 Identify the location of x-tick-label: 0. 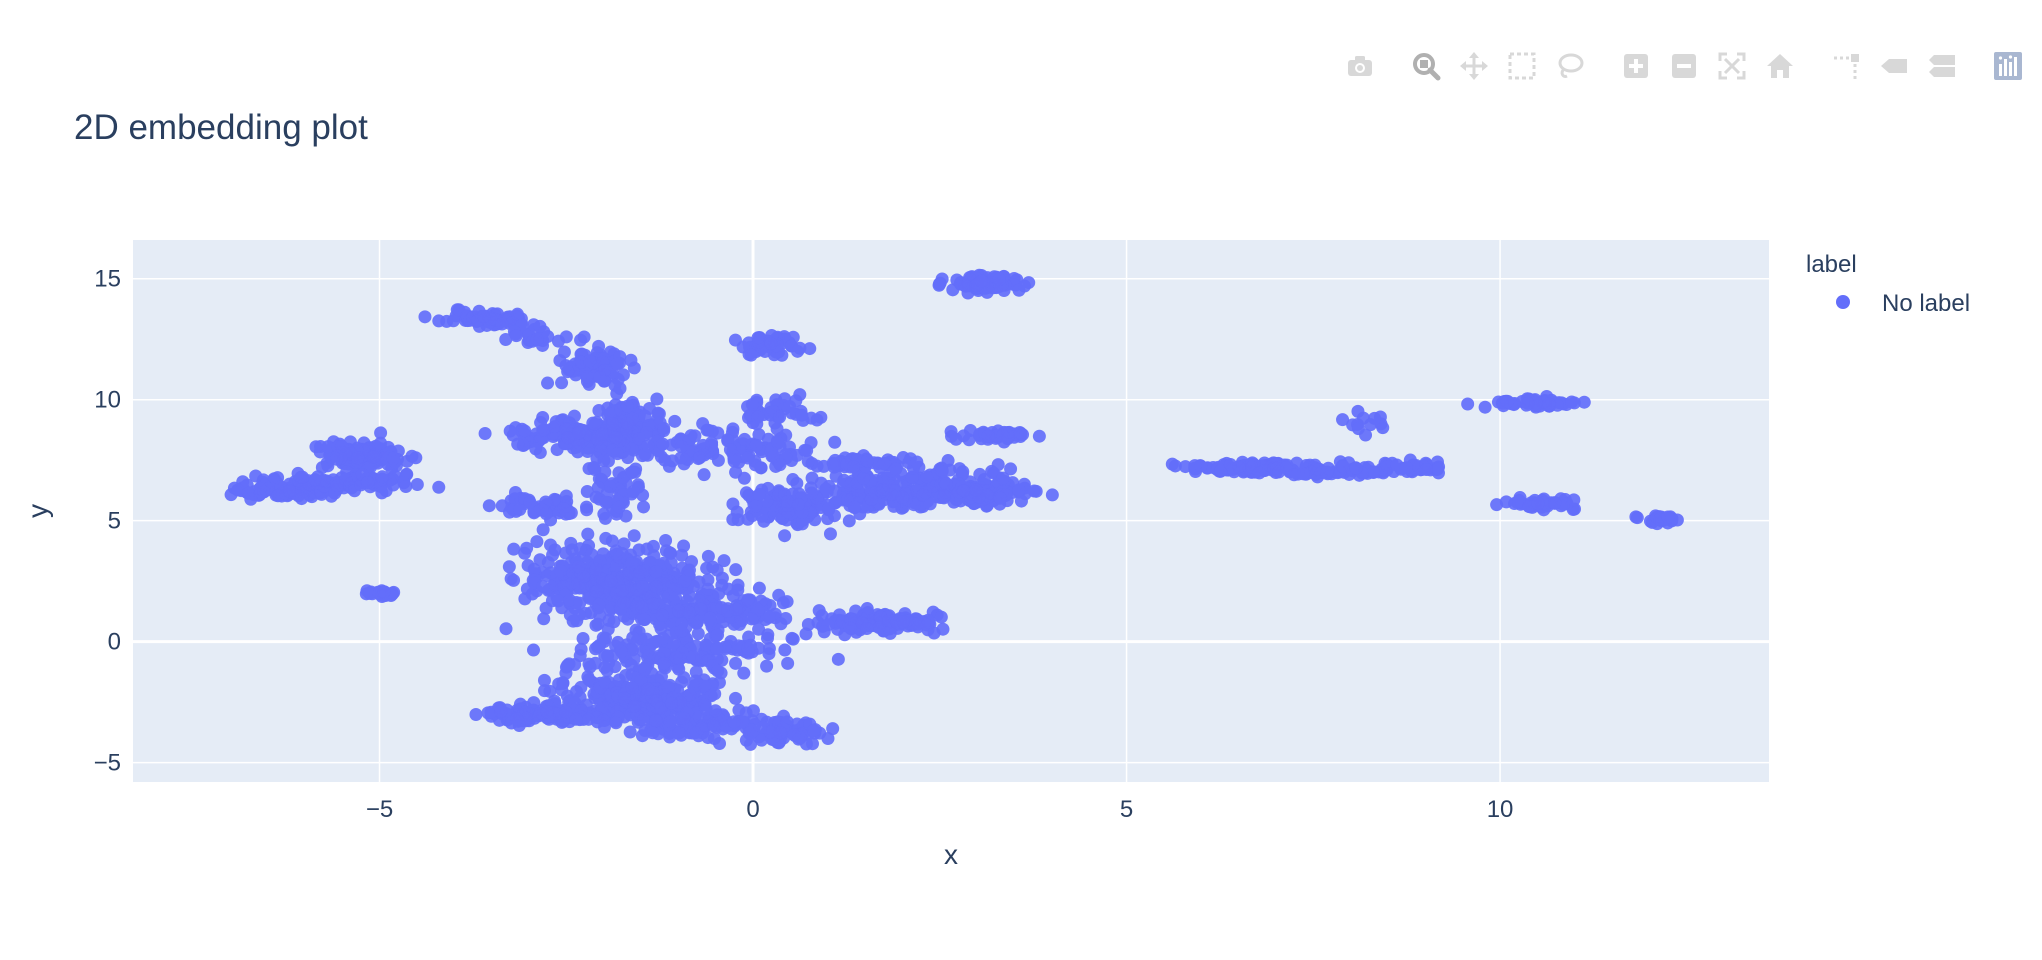
(752, 809).